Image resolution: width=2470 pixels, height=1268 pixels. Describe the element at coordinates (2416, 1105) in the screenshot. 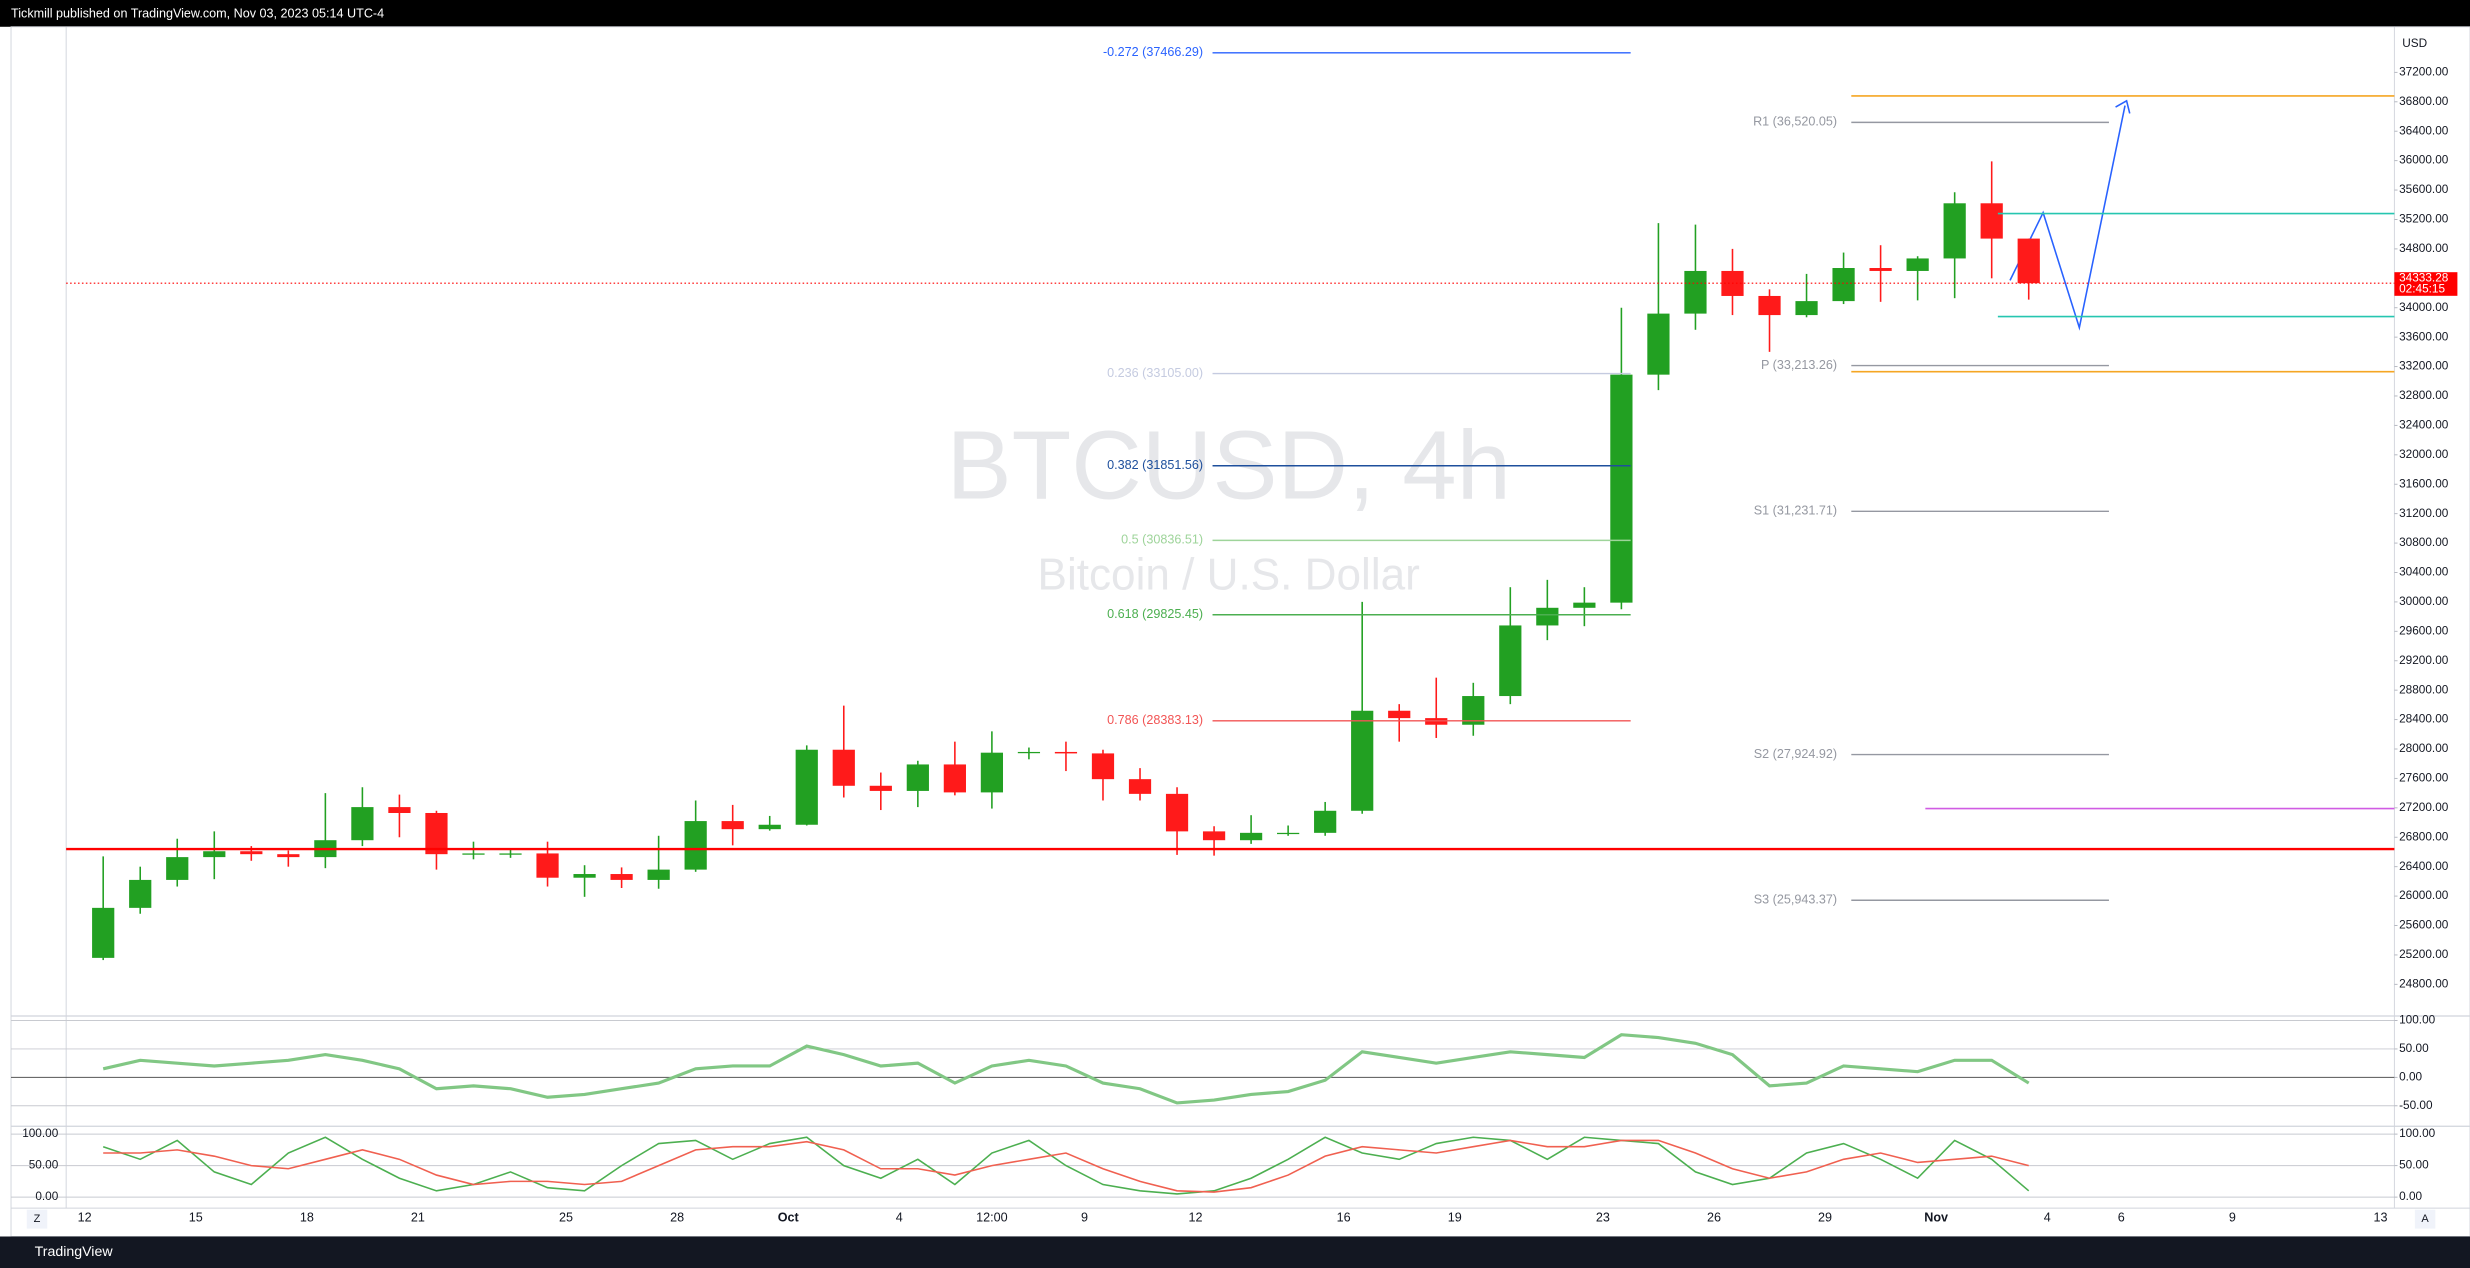

I see `y-tick-label: -50.00` at that location.